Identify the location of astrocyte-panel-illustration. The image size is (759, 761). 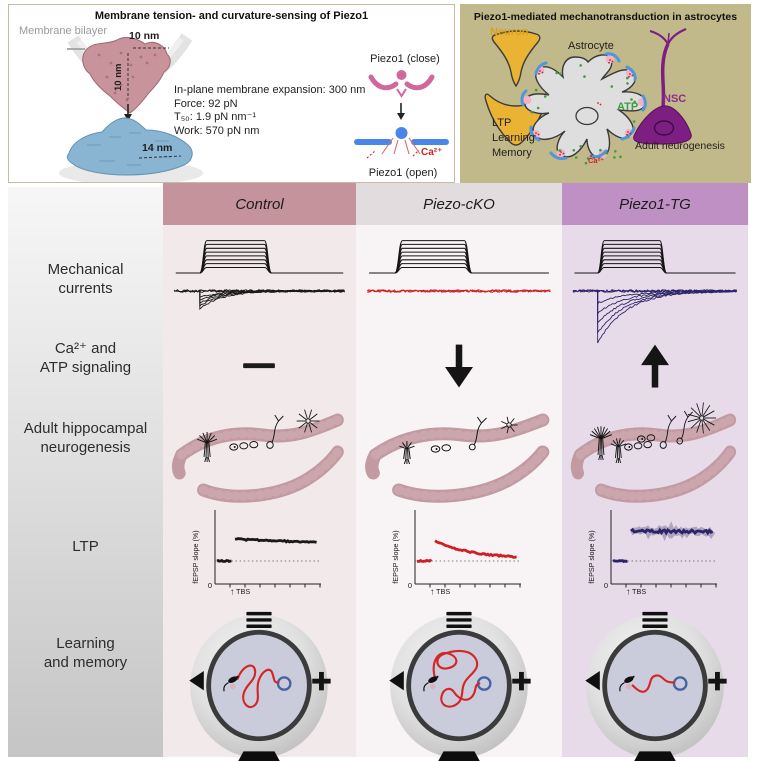
(588, 96).